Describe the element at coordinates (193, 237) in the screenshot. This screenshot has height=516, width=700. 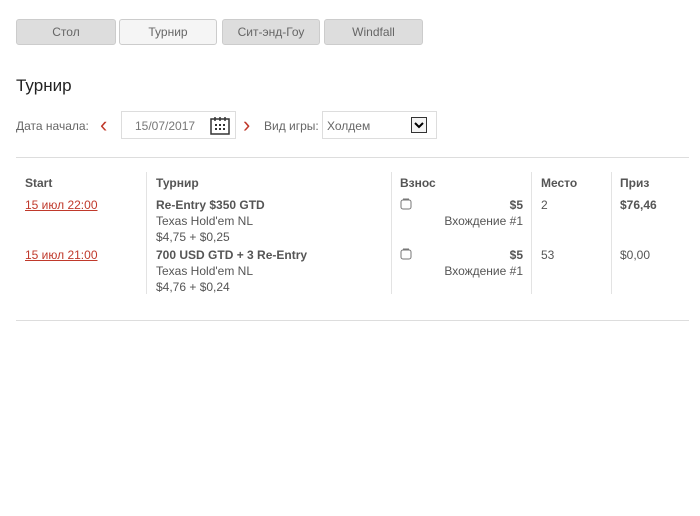
I see `buyin-breakdown: $4,75 + $0,25` at that location.